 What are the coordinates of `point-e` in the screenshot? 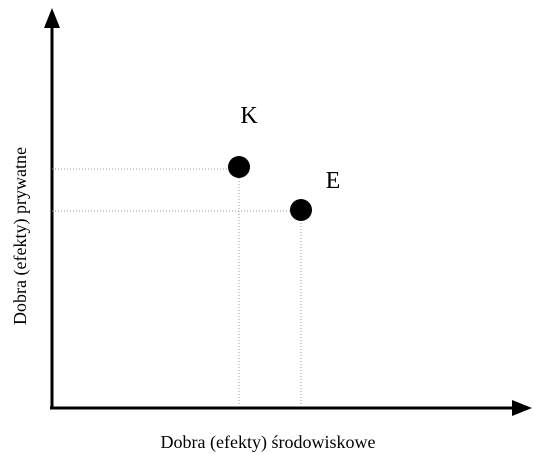 It's located at (301, 210).